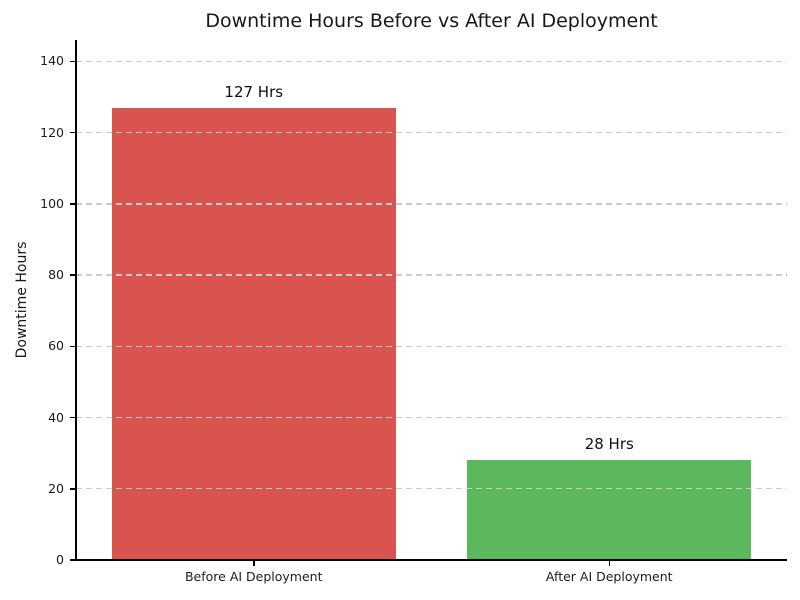 The width and height of the screenshot is (800, 600). I want to click on bar-value-label-1: 28 Hrs, so click(609, 444).